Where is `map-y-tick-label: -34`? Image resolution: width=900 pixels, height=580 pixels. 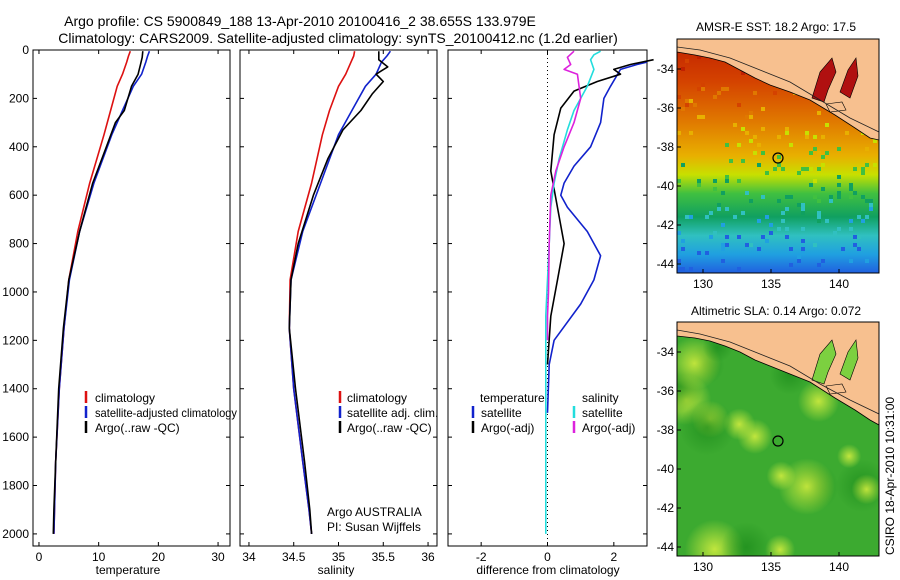
map-y-tick-label: -34 is located at coordinates (666, 352).